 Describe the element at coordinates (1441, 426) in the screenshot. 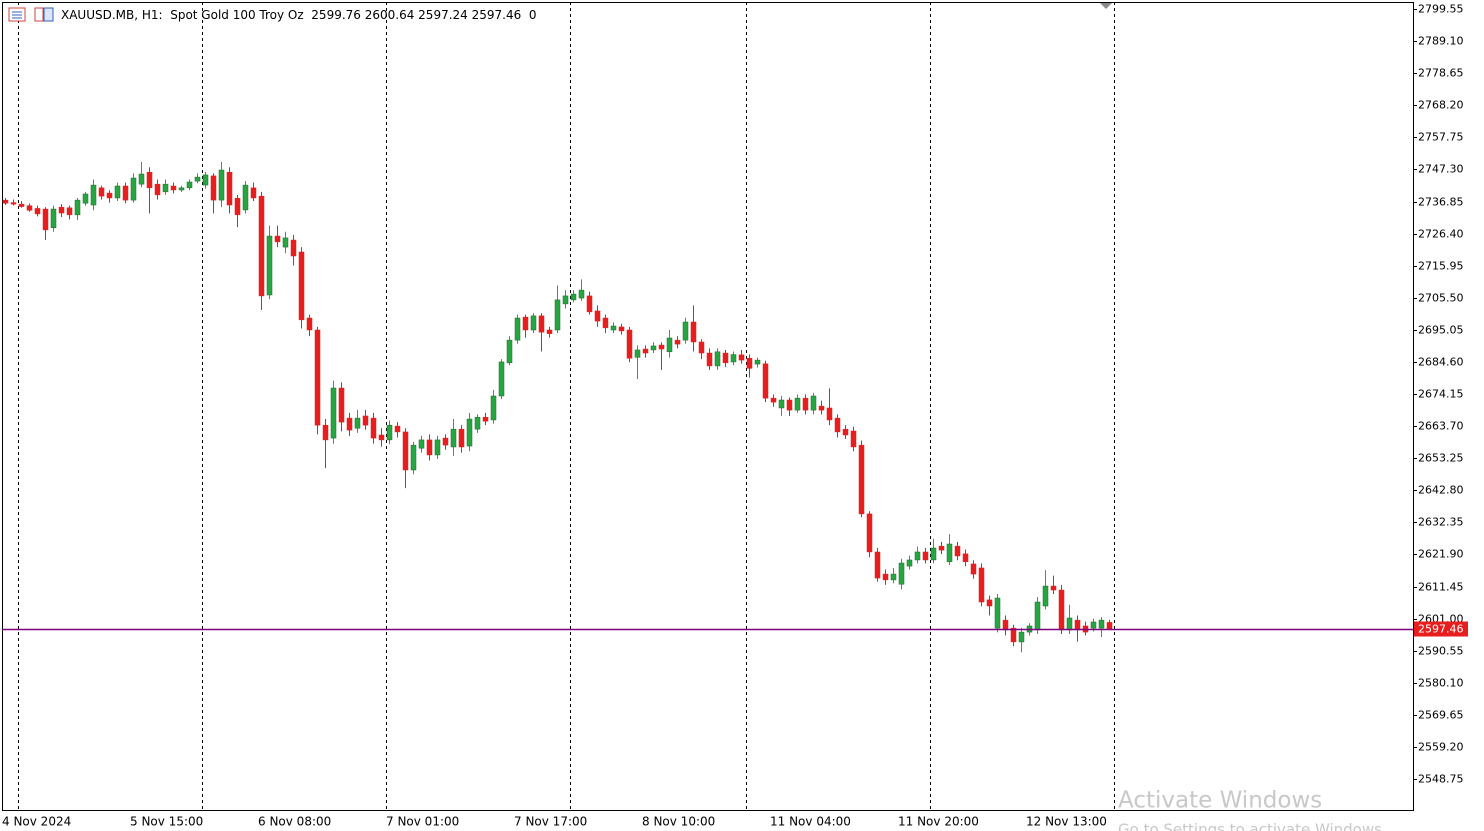

I see `y-tick-label: 2663.70` at that location.